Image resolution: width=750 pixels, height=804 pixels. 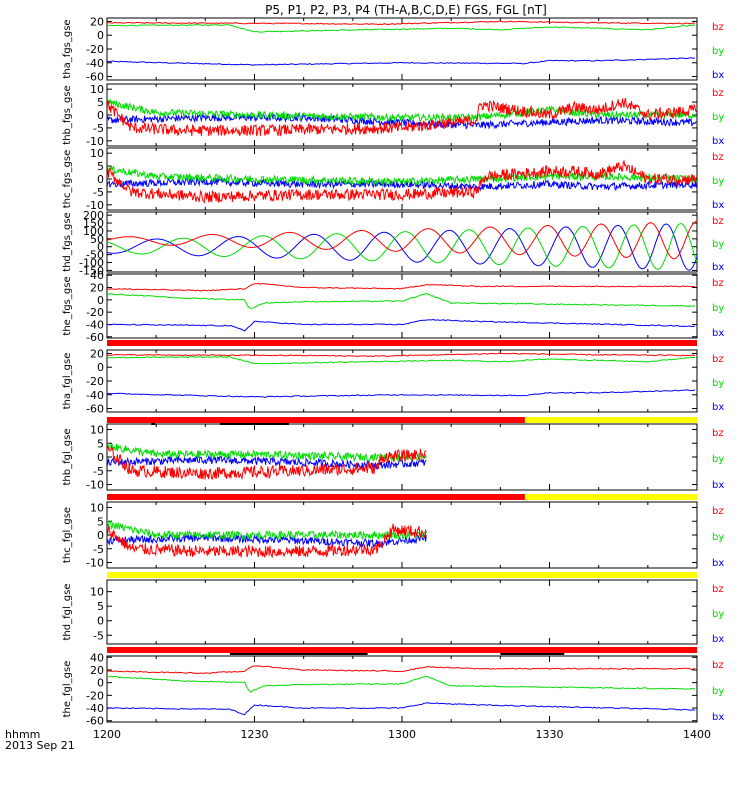 I want to click on panel-thd_fgl_gse: 105 0-5 thd_fgl_gse bz by bx, so click(x=393, y=612).